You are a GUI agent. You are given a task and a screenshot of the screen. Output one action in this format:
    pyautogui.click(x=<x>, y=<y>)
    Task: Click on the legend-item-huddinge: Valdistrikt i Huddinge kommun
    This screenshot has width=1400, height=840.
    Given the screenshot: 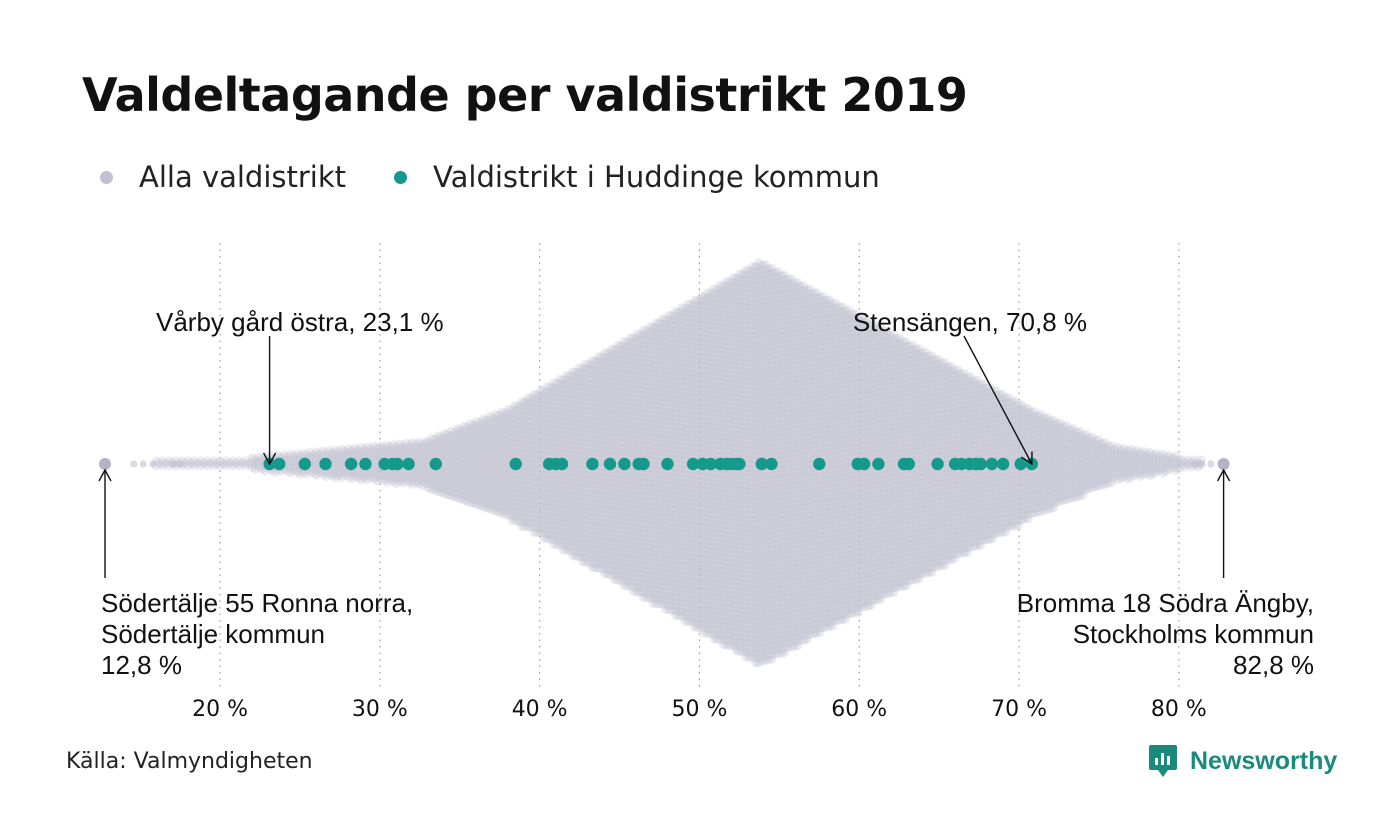 What is the action you would take?
    pyautogui.click(x=637, y=177)
    